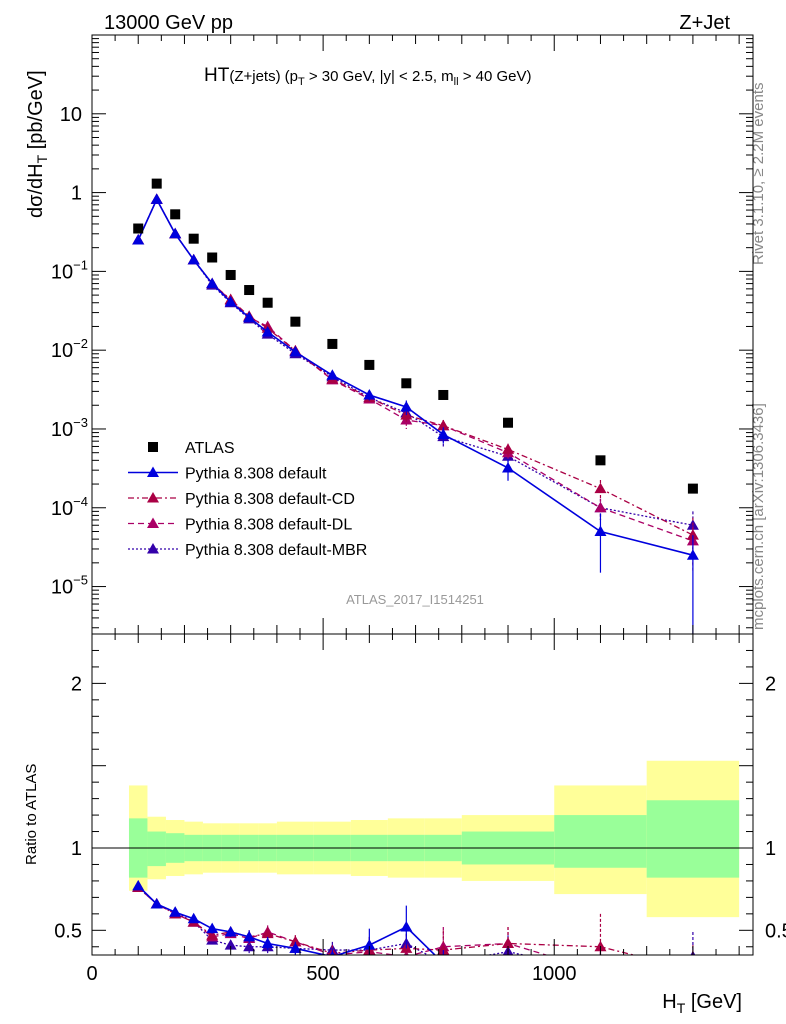 This screenshot has height=1024, width=786. What do you see at coordinates (76, 194) in the screenshot?
I see `top-y-tick-label: 1` at bounding box center [76, 194].